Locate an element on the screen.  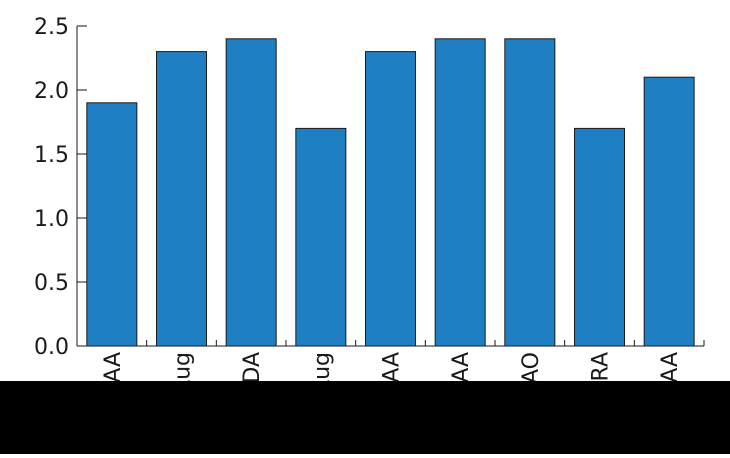
y-tick-label: 0.0 is located at coordinates (51, 347).